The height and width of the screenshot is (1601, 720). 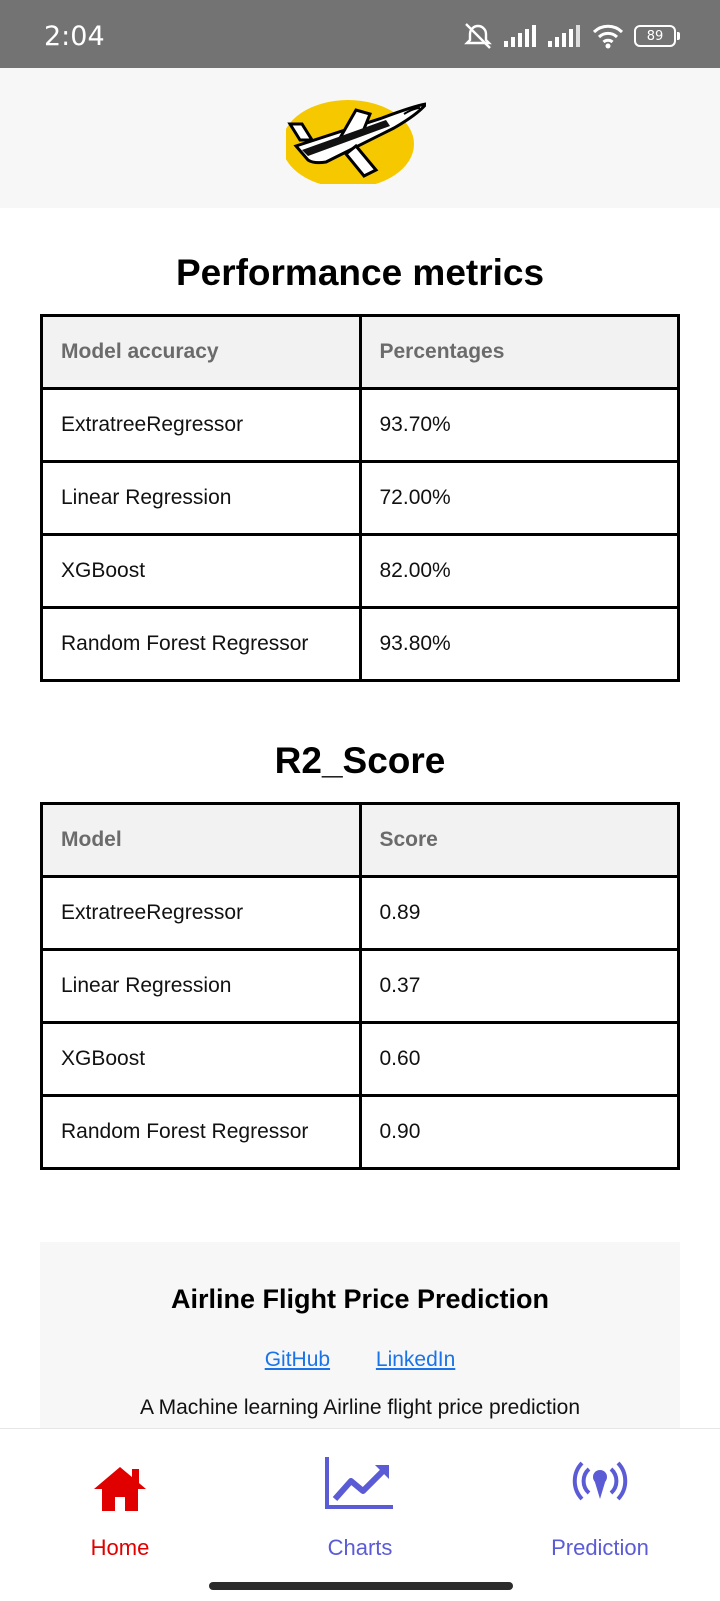 I want to click on value-cell: 0.60, so click(x=519, y=1059).